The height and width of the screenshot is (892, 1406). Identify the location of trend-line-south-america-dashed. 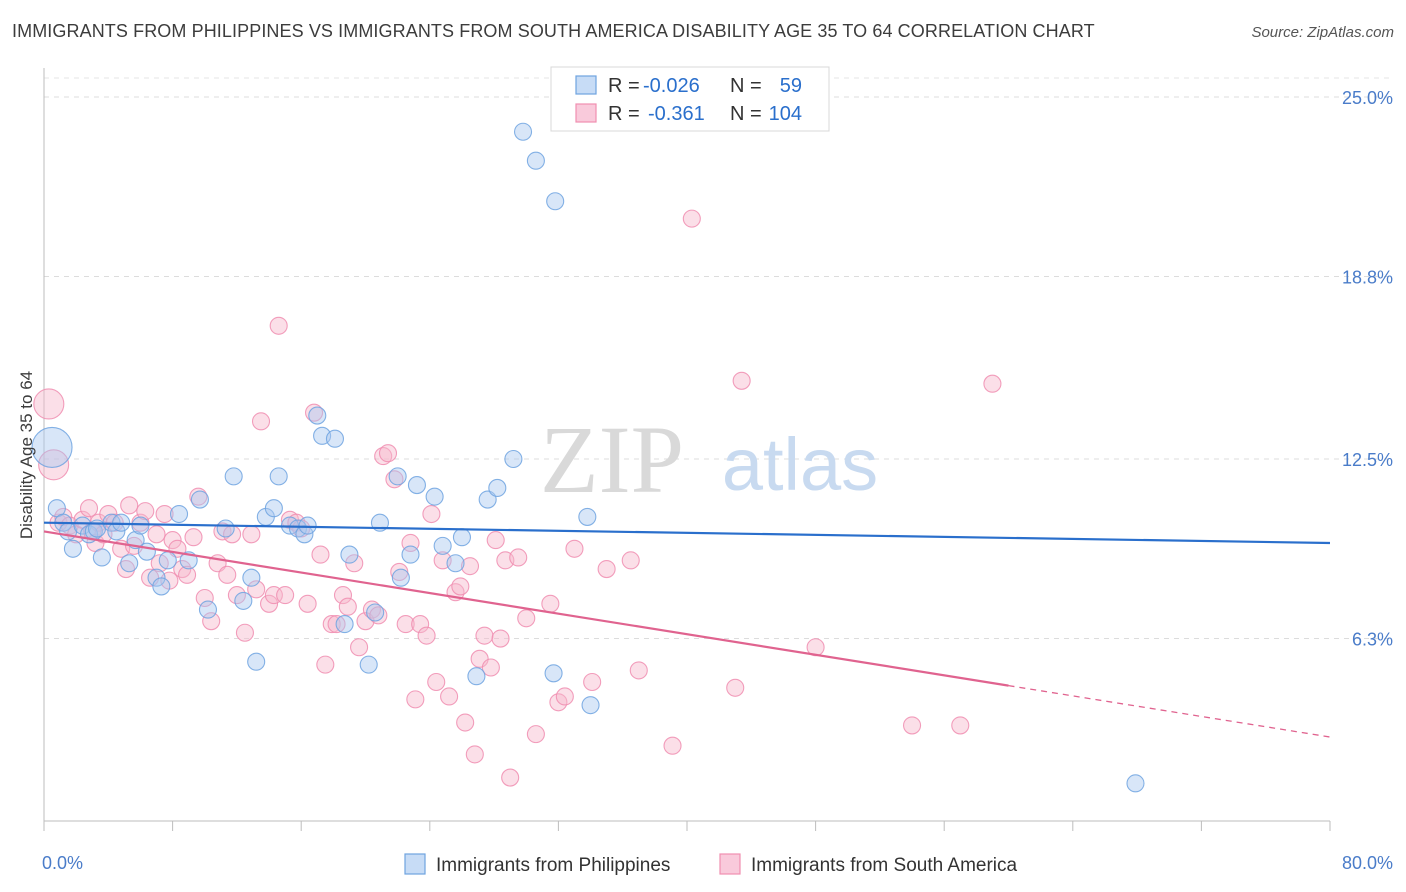
(1169, 711).